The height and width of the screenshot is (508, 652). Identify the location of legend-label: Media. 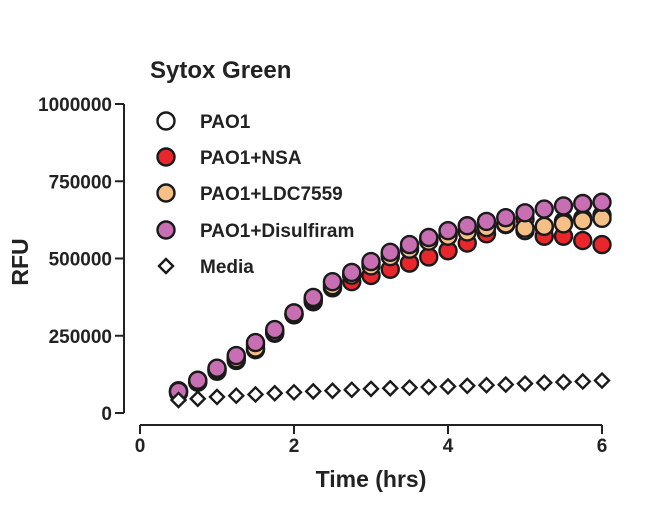
(227, 267).